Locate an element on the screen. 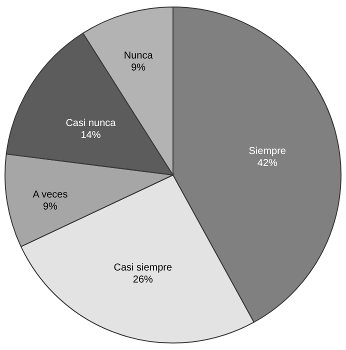  data-label: 26% is located at coordinates (143, 280).